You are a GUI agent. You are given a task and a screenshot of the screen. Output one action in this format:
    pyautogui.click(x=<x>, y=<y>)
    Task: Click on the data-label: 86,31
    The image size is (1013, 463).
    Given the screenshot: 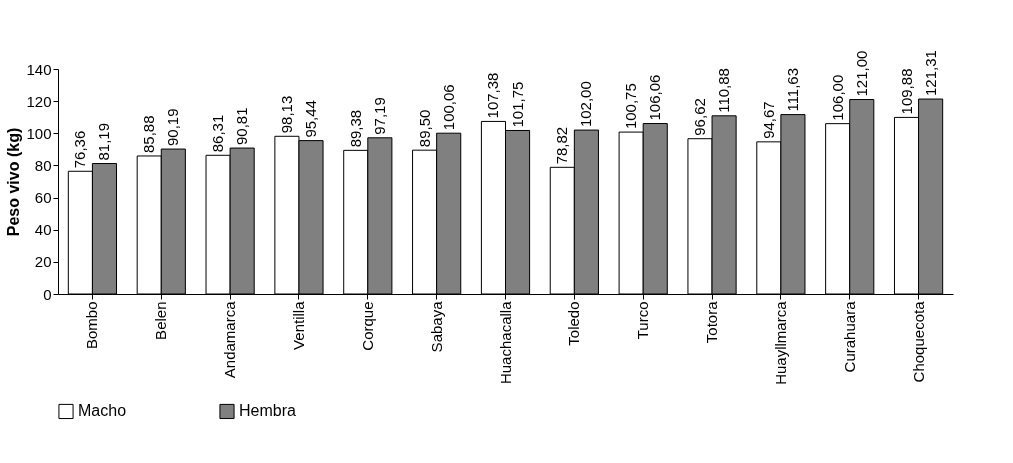 What is the action you would take?
    pyautogui.click(x=218, y=133)
    